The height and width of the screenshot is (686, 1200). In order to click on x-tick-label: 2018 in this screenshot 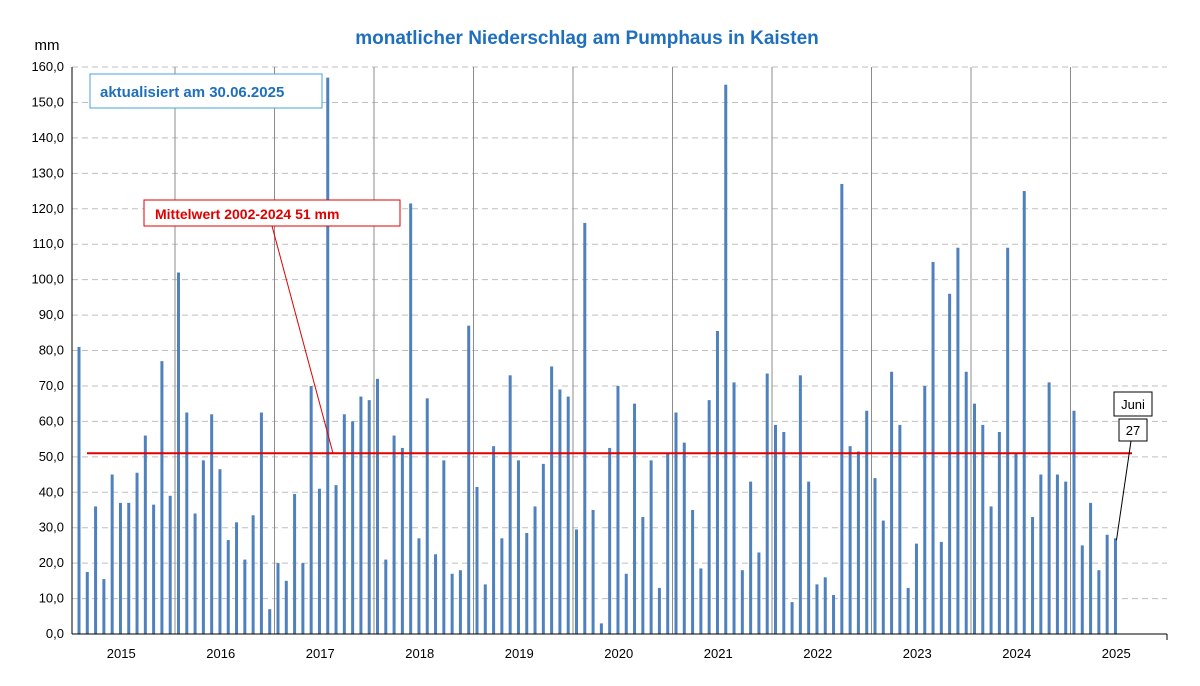, I will do `click(419, 653)`.